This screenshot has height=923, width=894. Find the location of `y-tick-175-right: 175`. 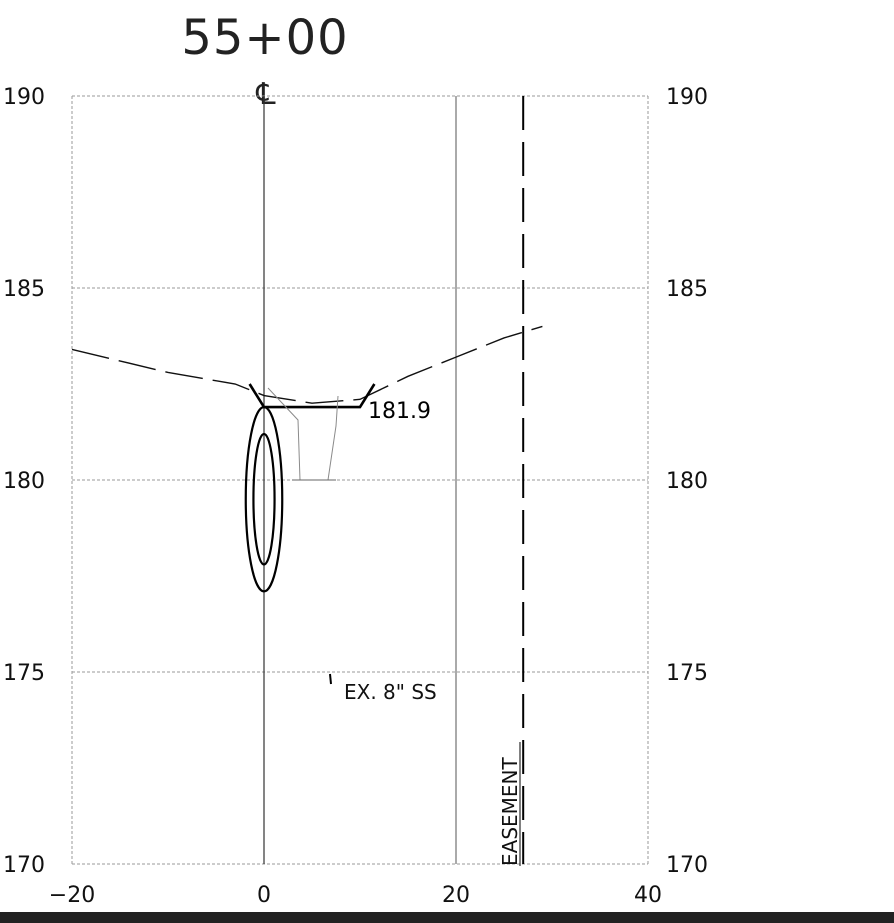

y-tick-175-right: 175 is located at coordinates (687, 673).